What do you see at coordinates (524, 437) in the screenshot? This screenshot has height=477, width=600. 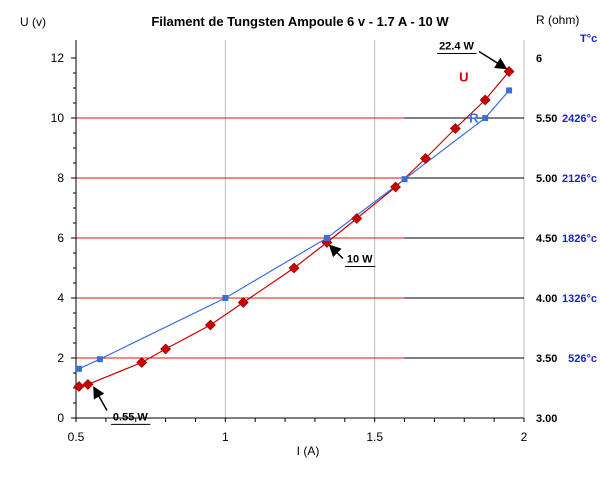 I see `x-tick-label: 2` at bounding box center [524, 437].